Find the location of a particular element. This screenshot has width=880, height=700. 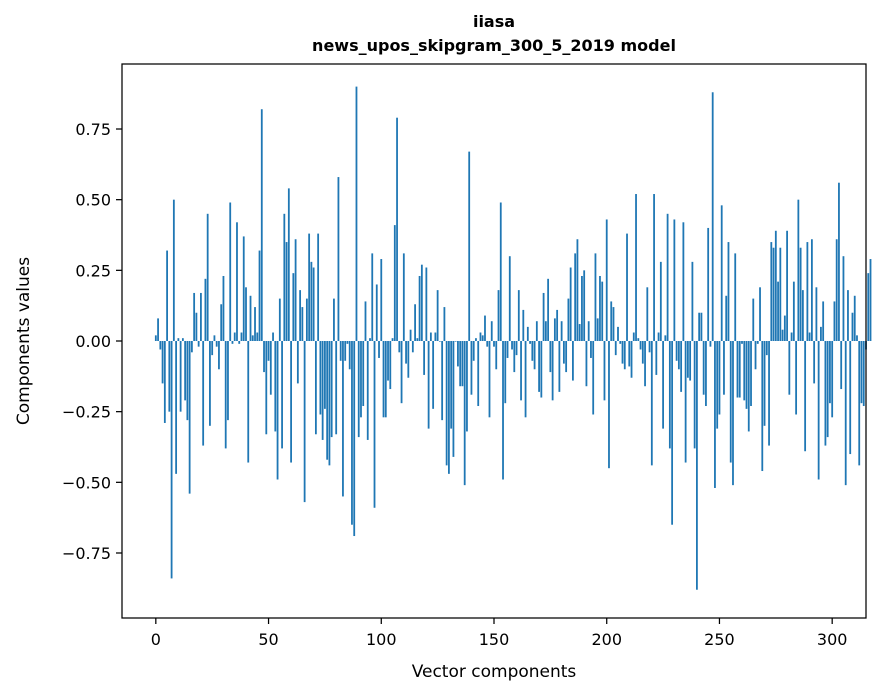

x-tick-label: 200 is located at coordinates (606, 639).